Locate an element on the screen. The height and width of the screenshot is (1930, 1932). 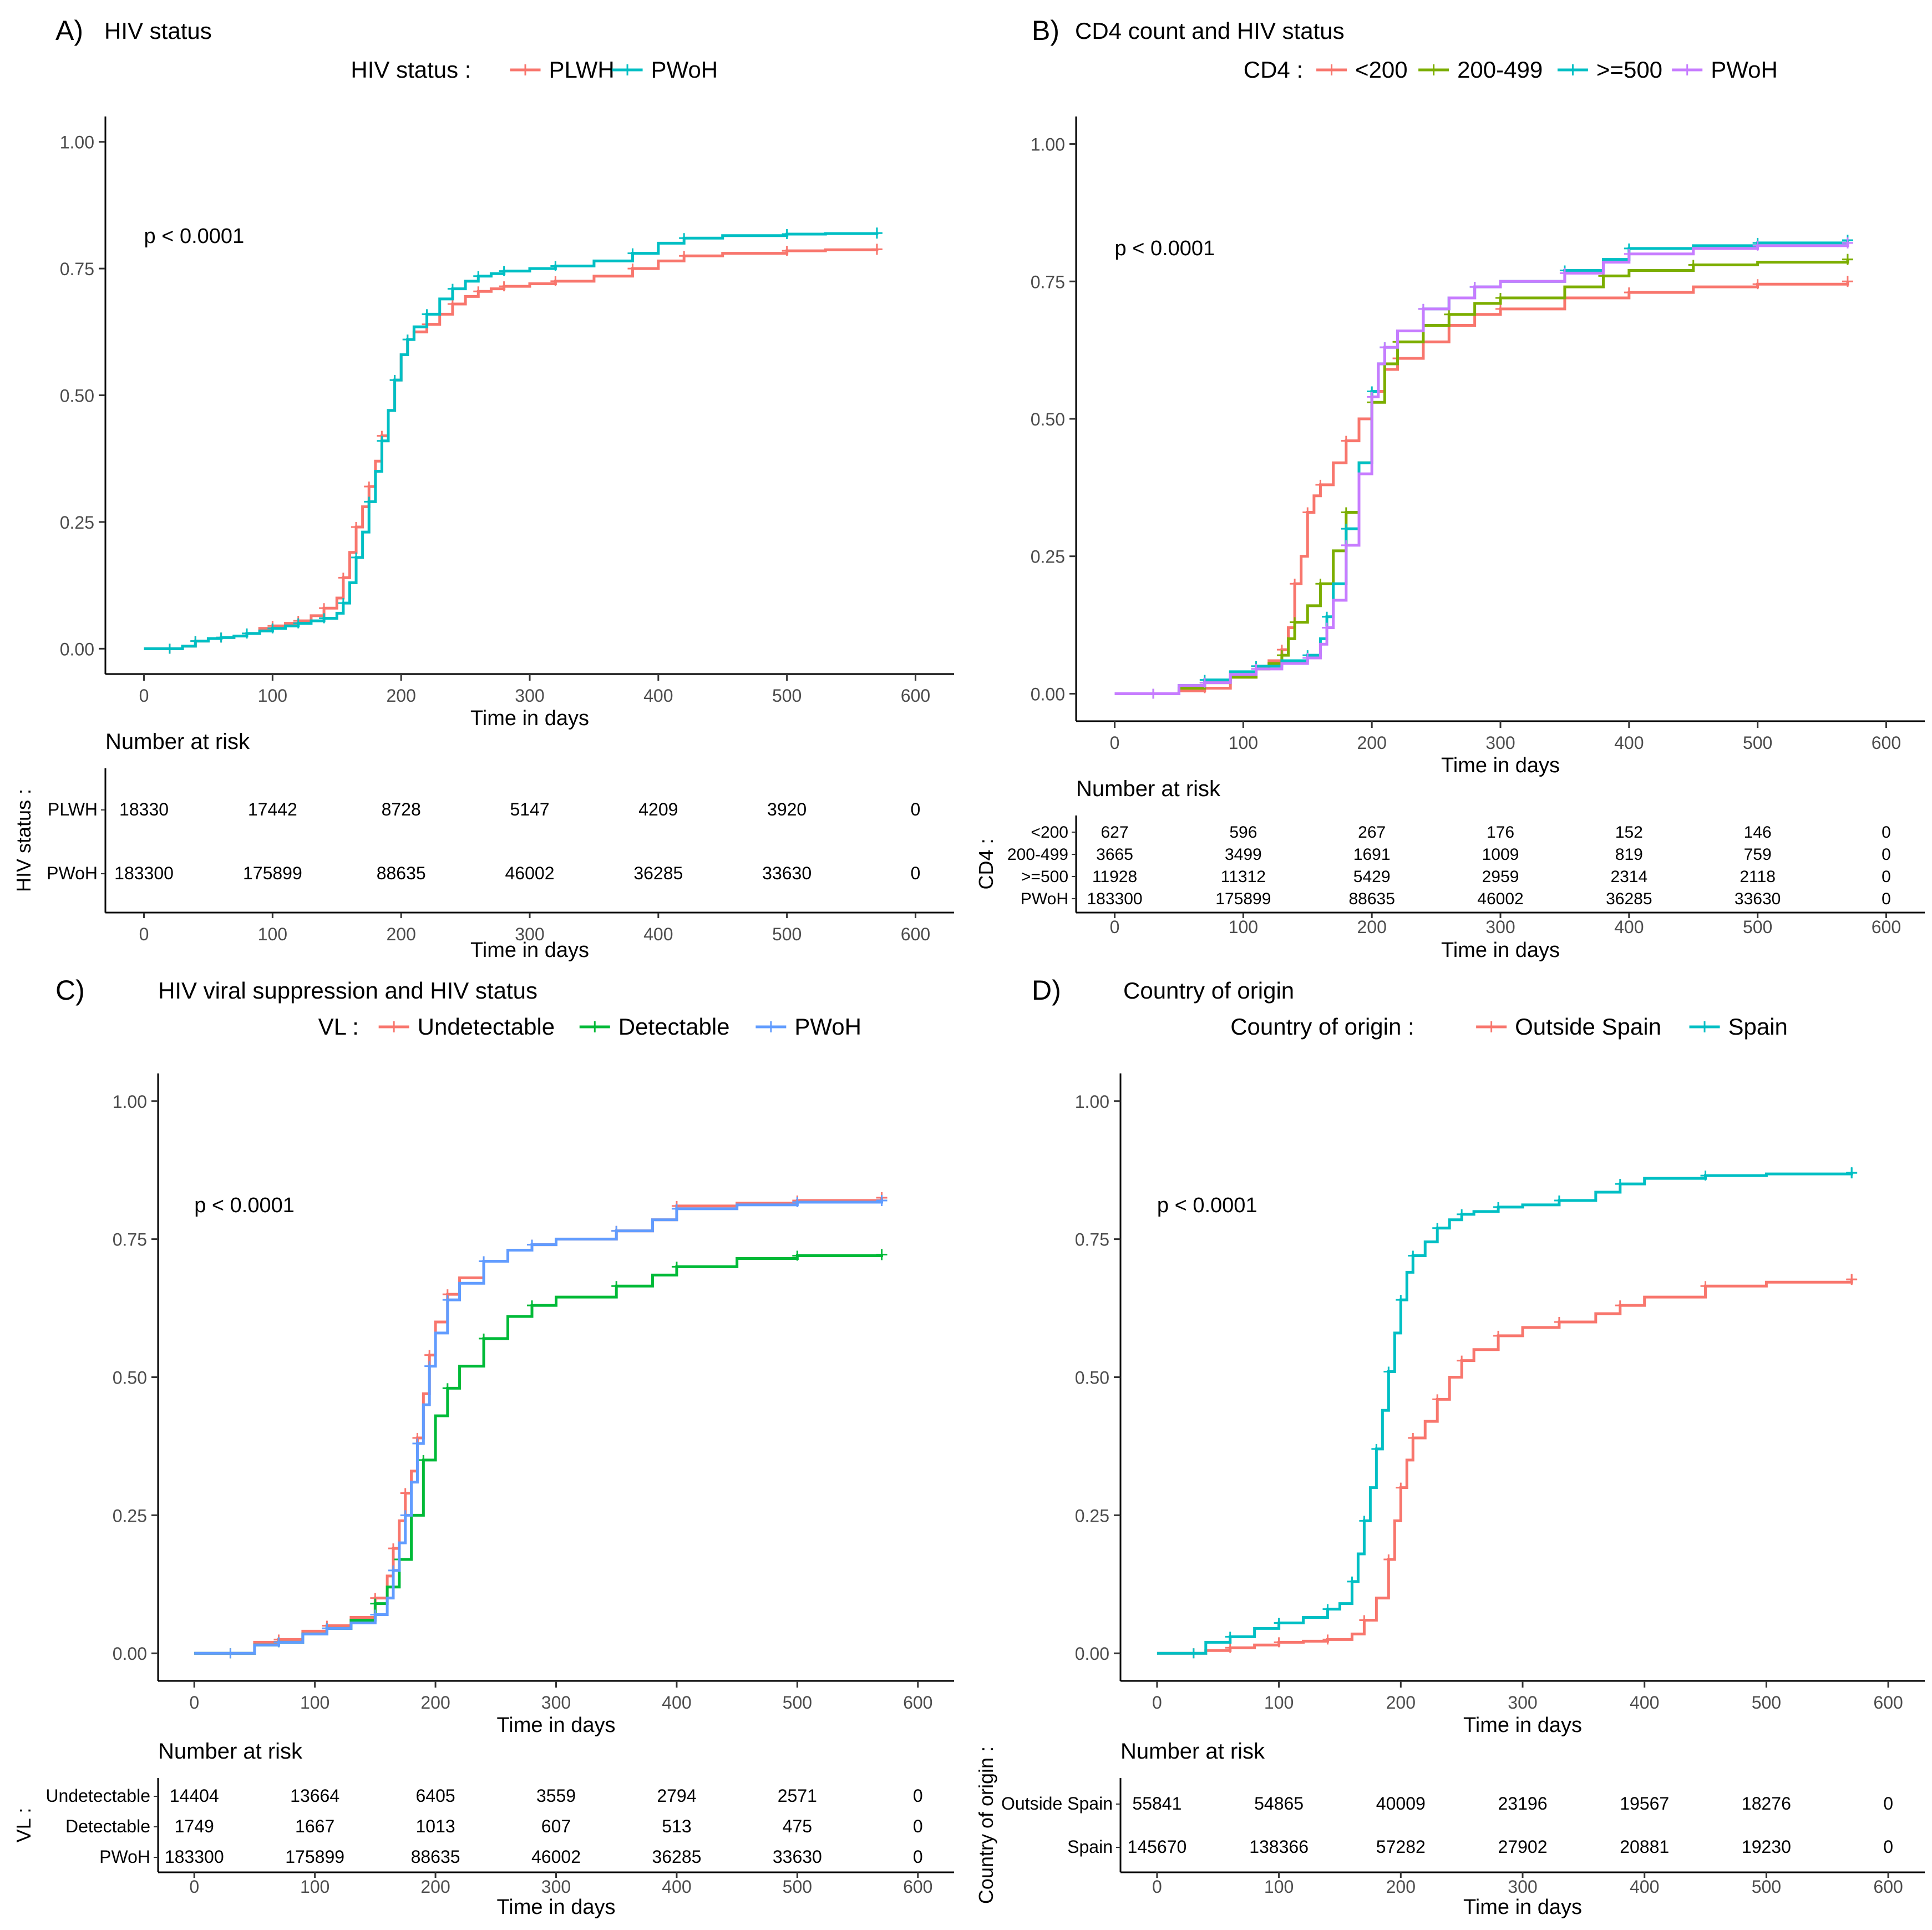
risk-value: 2571 is located at coordinates (797, 1796).